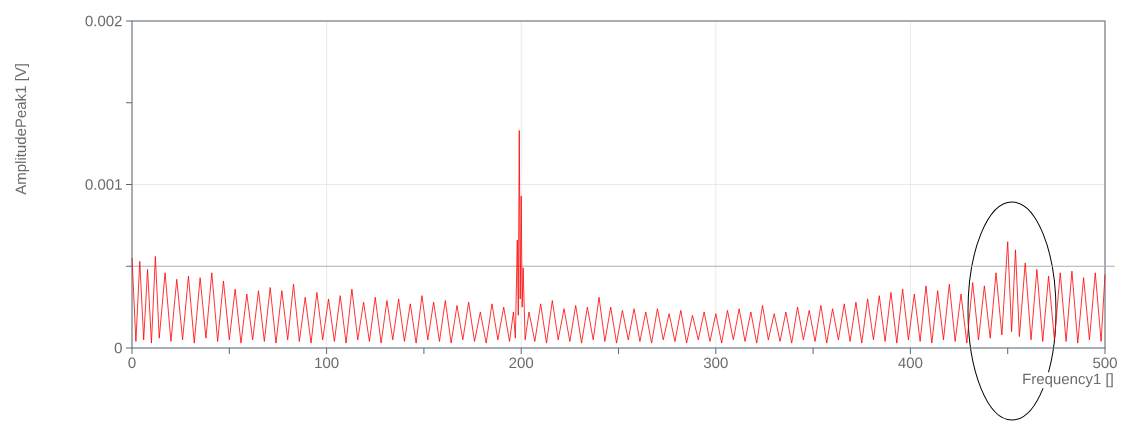 This screenshot has width=1132, height=432. I want to click on x-tick-label: 100, so click(327, 363).